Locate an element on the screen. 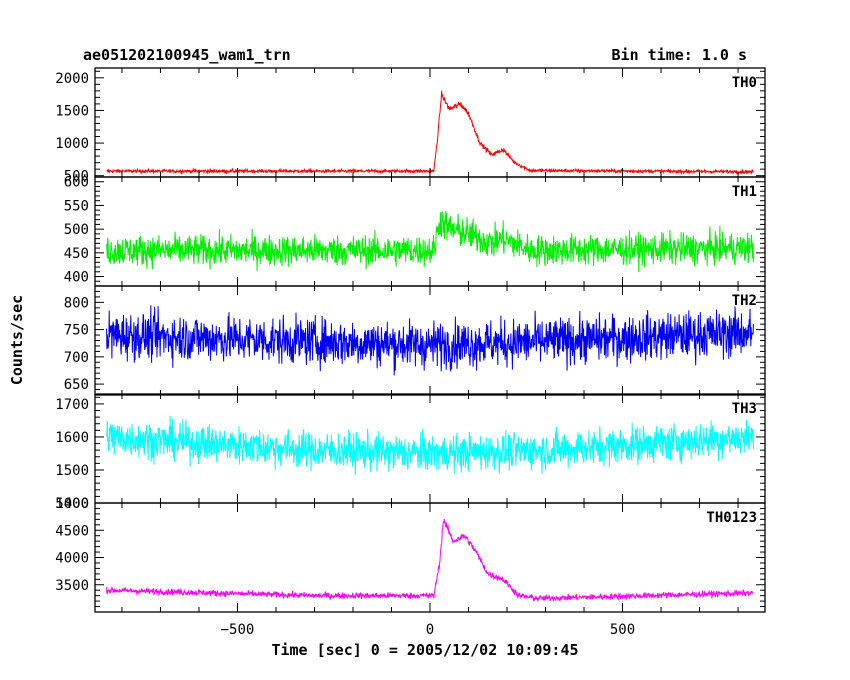 This screenshot has width=850, height=680. panel-label-th2: TH2 is located at coordinates (744, 301).